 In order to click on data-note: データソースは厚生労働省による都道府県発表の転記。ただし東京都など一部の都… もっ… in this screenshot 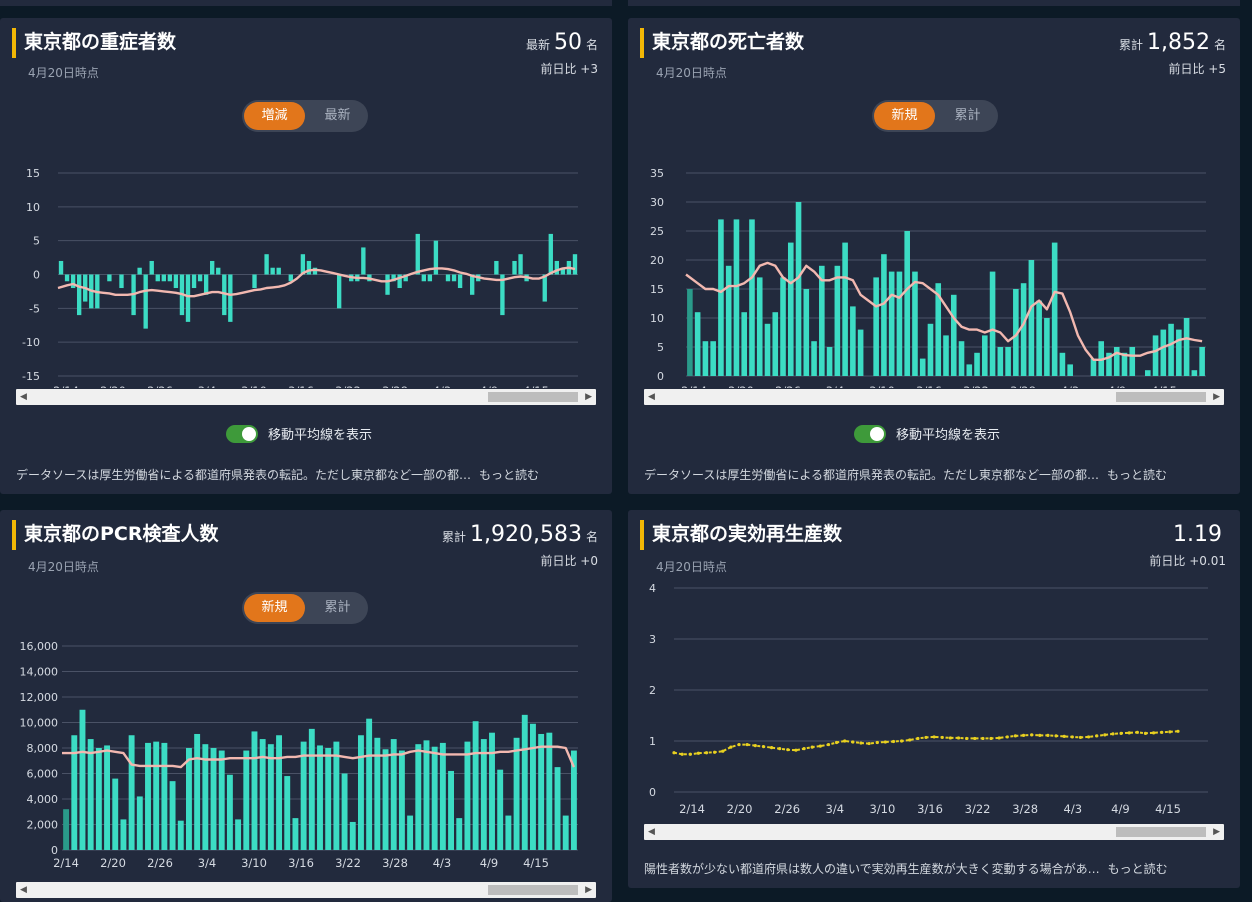, I will do `click(277, 474)`.